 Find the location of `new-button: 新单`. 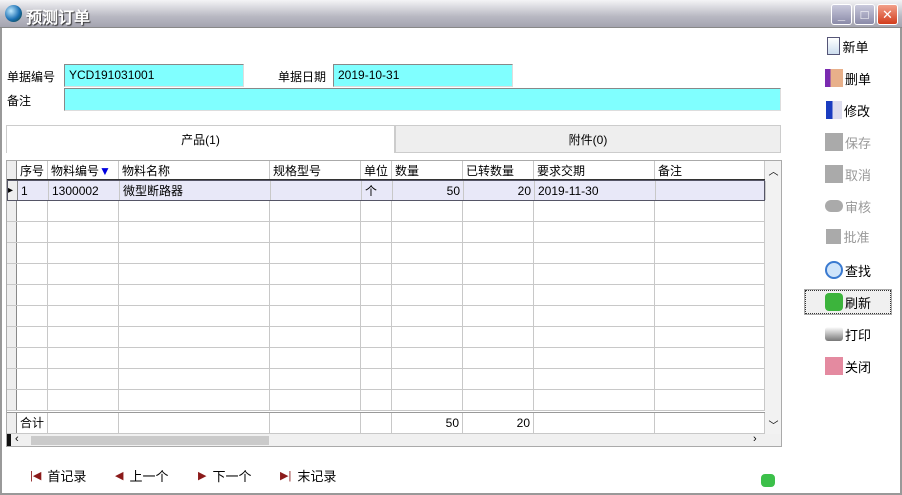

new-button: 新单 is located at coordinates (848, 46).